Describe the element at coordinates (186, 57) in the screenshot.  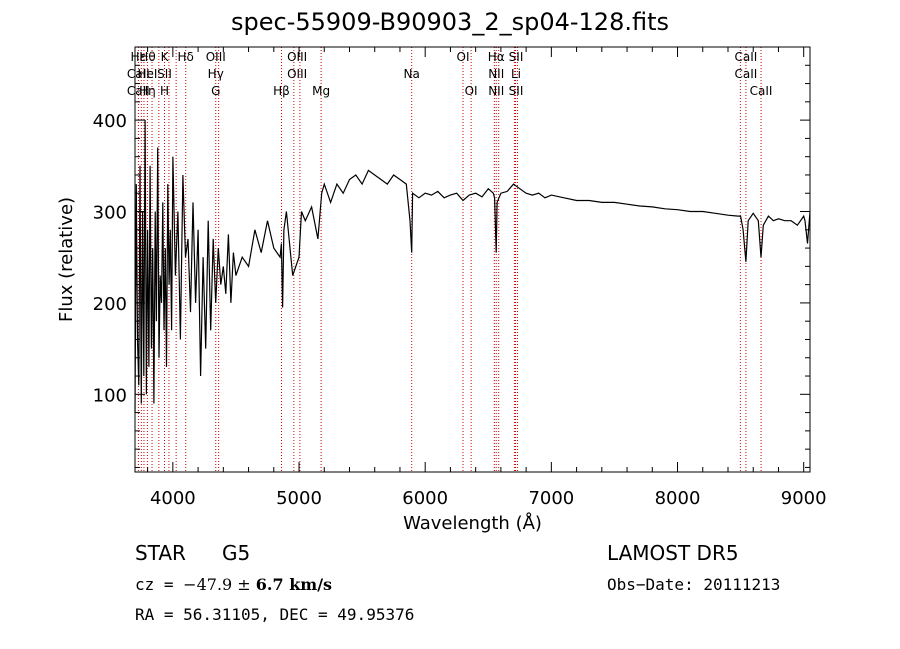
I see `spectral-line-label: Hδ` at that location.